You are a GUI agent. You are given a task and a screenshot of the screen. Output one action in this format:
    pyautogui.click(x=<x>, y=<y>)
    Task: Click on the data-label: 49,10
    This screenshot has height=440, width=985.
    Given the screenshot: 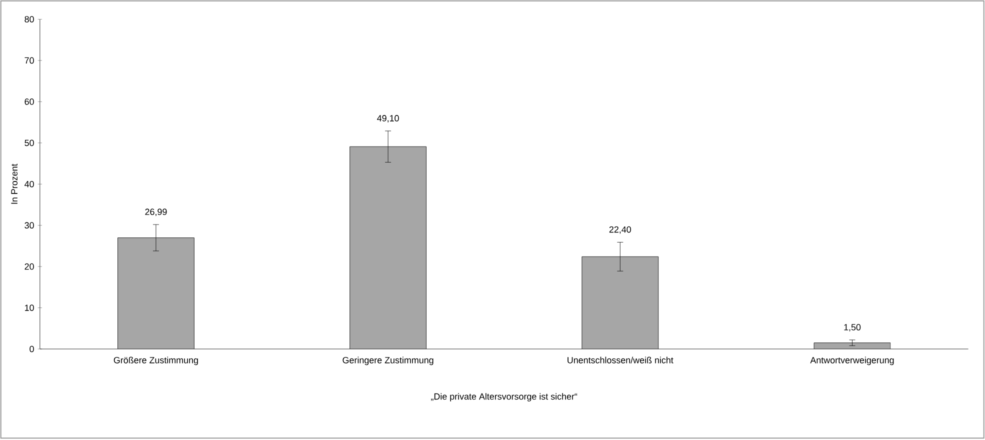 What is the action you would take?
    pyautogui.click(x=388, y=119)
    